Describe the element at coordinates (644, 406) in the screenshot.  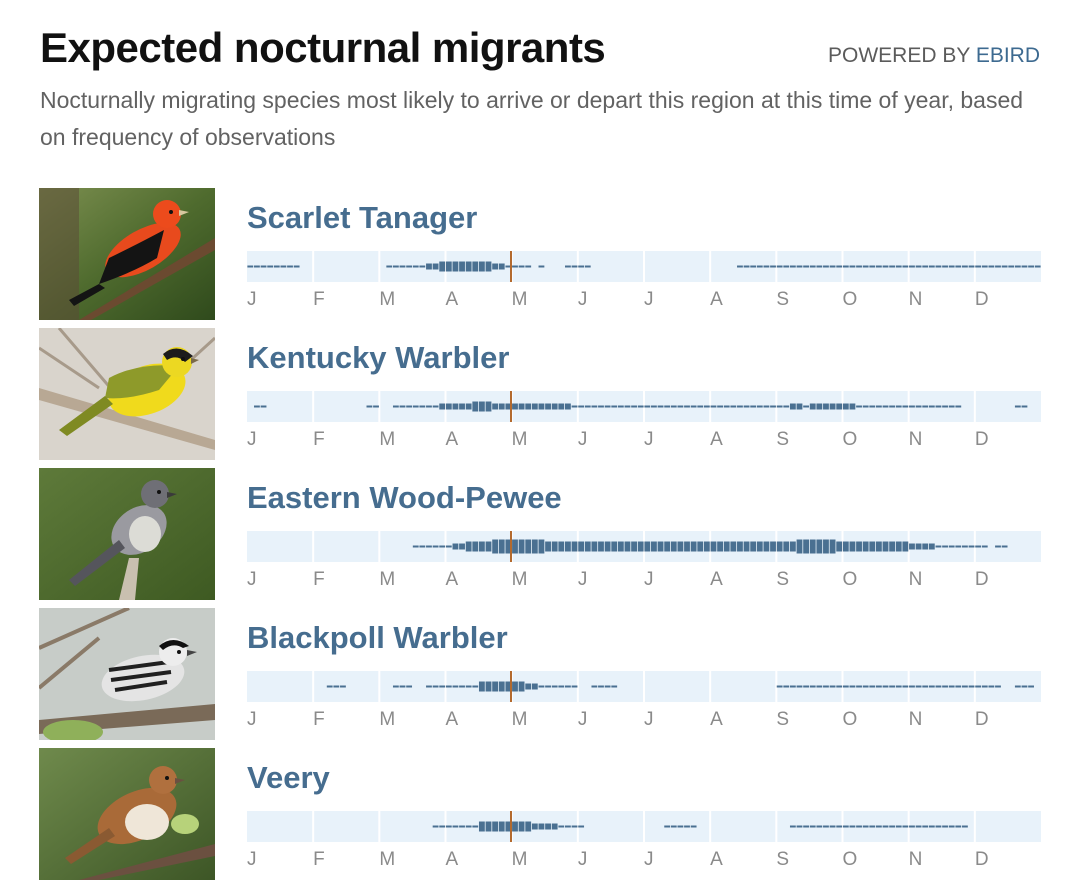
I see `frequency-chart` at that location.